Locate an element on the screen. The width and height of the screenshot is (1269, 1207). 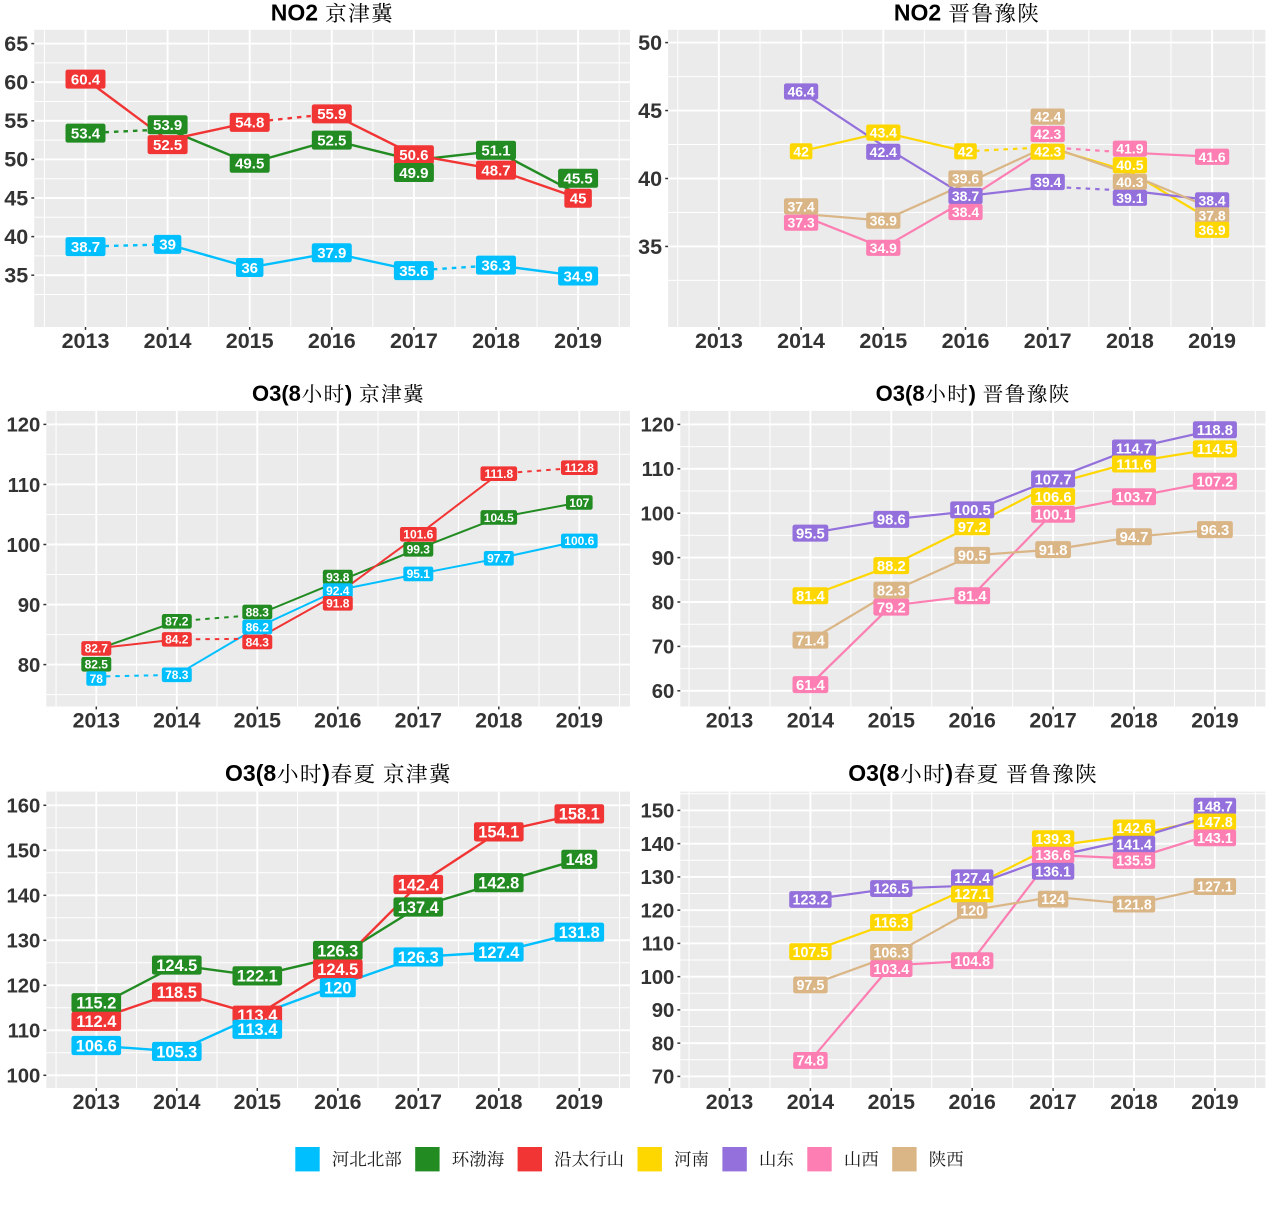
svg-text: 139.3 is located at coordinates (1053, 840).